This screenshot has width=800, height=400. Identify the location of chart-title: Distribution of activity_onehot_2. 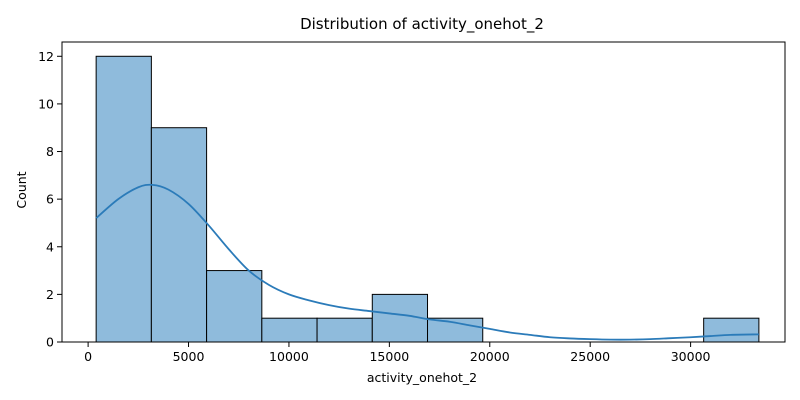
(422, 24).